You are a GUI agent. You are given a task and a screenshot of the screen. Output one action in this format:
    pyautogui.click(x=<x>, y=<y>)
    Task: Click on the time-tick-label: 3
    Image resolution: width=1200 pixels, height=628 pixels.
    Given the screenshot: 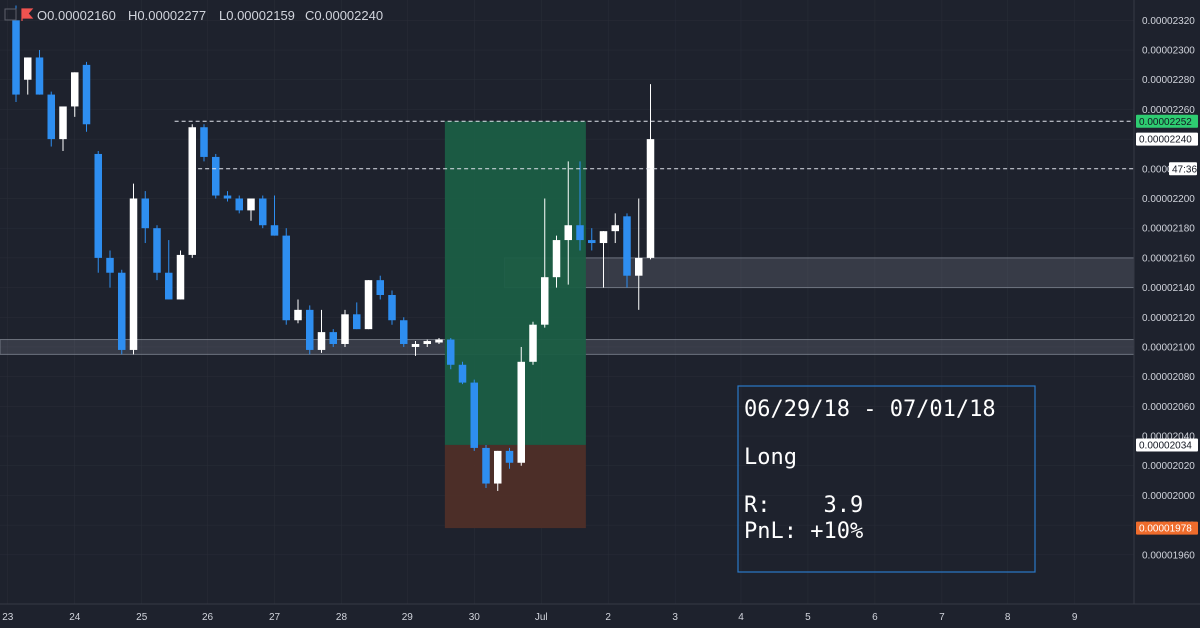 What is the action you would take?
    pyautogui.click(x=675, y=617)
    